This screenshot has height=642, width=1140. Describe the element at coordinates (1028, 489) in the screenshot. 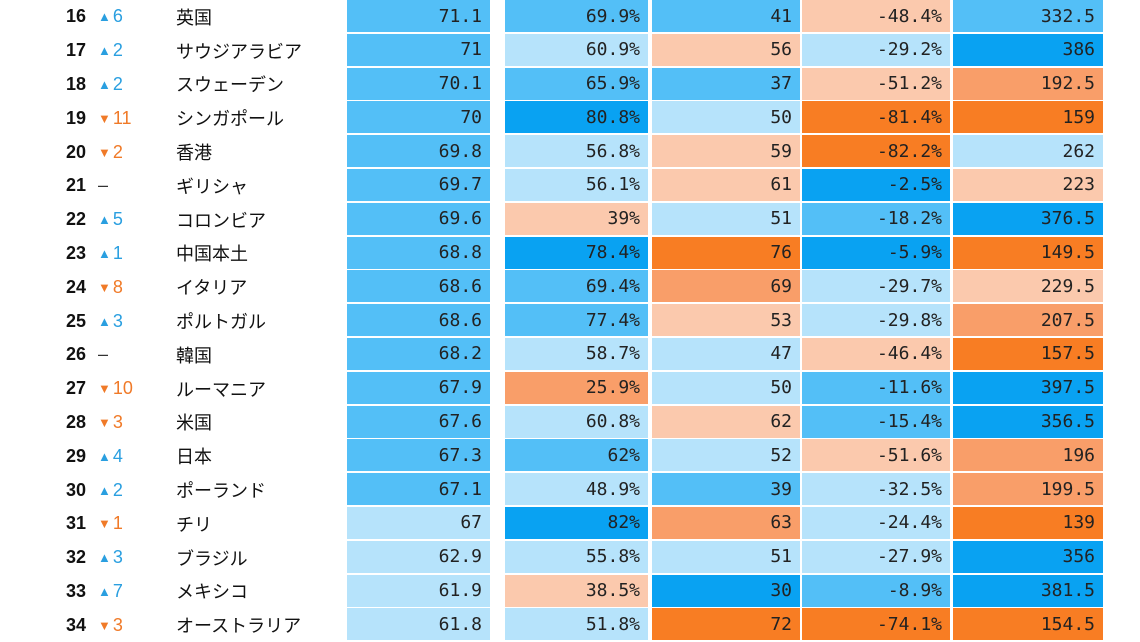

I see `value-cell-col5: 199.5` at that location.